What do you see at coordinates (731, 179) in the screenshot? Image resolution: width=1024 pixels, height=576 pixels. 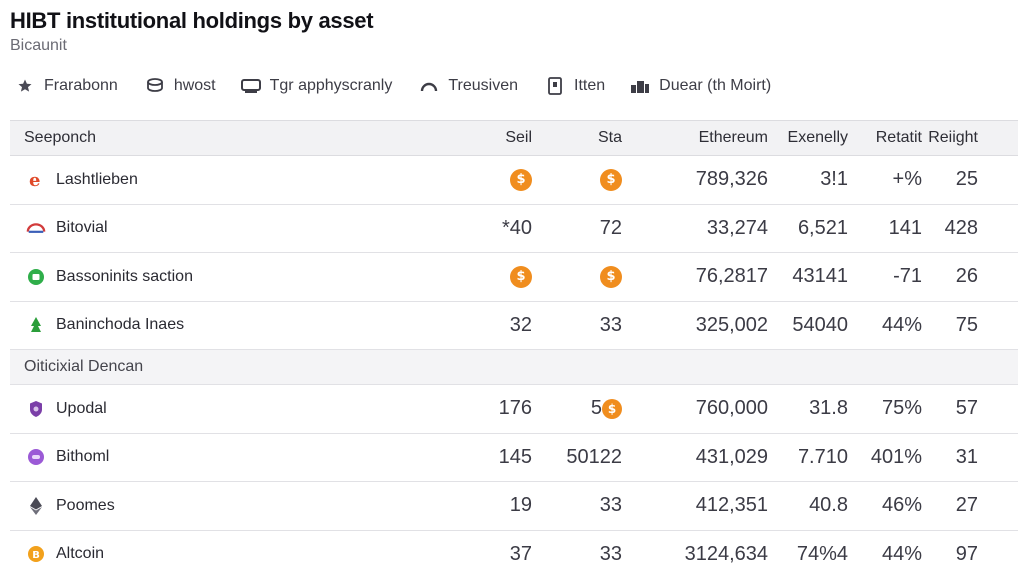 I see `row-value: 789,326` at bounding box center [731, 179].